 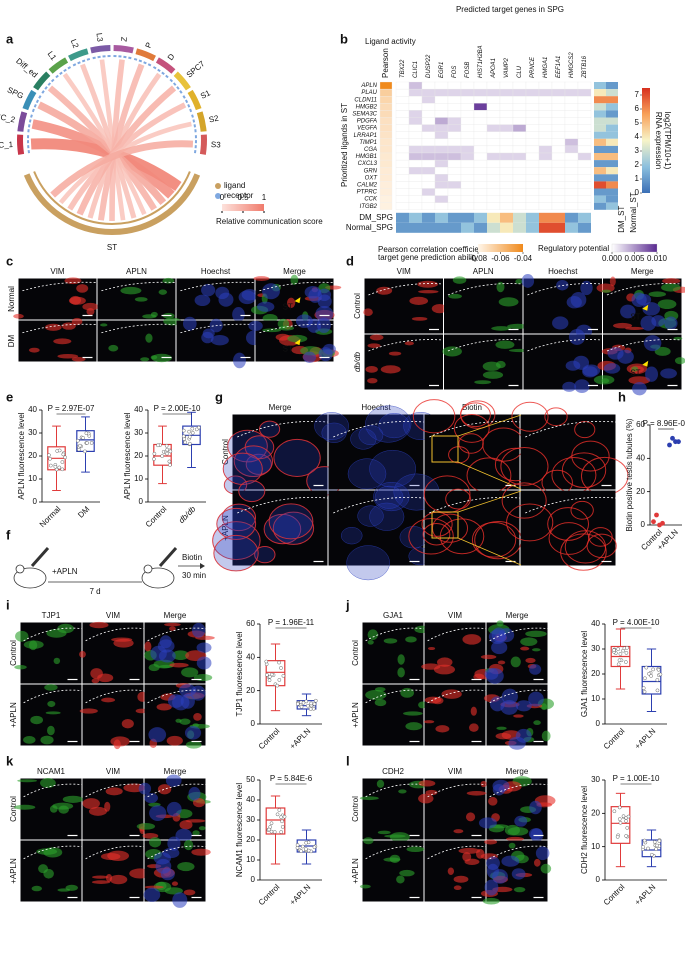 I want to click on row-label: +APLN, so click(x=225, y=528).